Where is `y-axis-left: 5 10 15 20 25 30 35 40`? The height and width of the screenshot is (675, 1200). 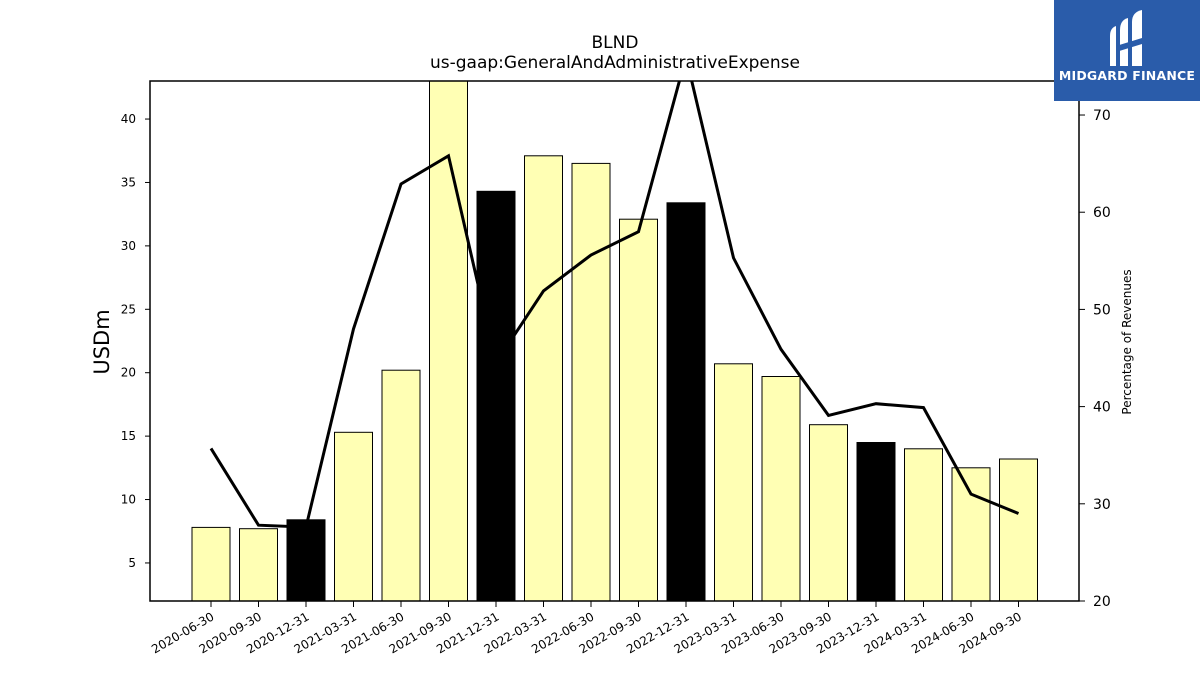 y-axis-left: 5 10 15 20 25 30 35 40 is located at coordinates (135, 341).